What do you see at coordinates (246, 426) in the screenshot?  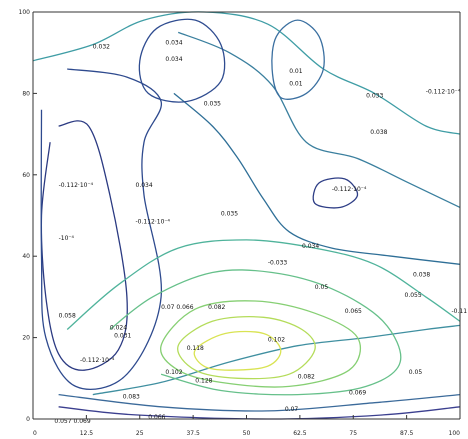 I see `x-ticks: 0 12.5 25 37.5 50 62.5 75 87.5 100` at bounding box center [246, 426].